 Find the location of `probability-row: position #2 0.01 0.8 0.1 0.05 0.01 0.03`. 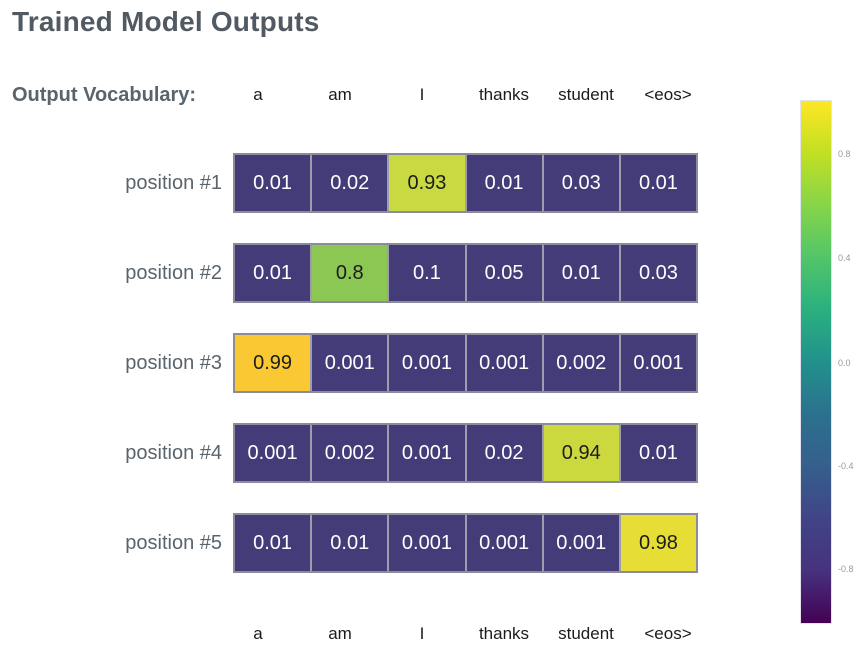

probability-row: position #2 0.01 0.8 0.1 0.05 0.01 0.03 is located at coordinates (350, 273).